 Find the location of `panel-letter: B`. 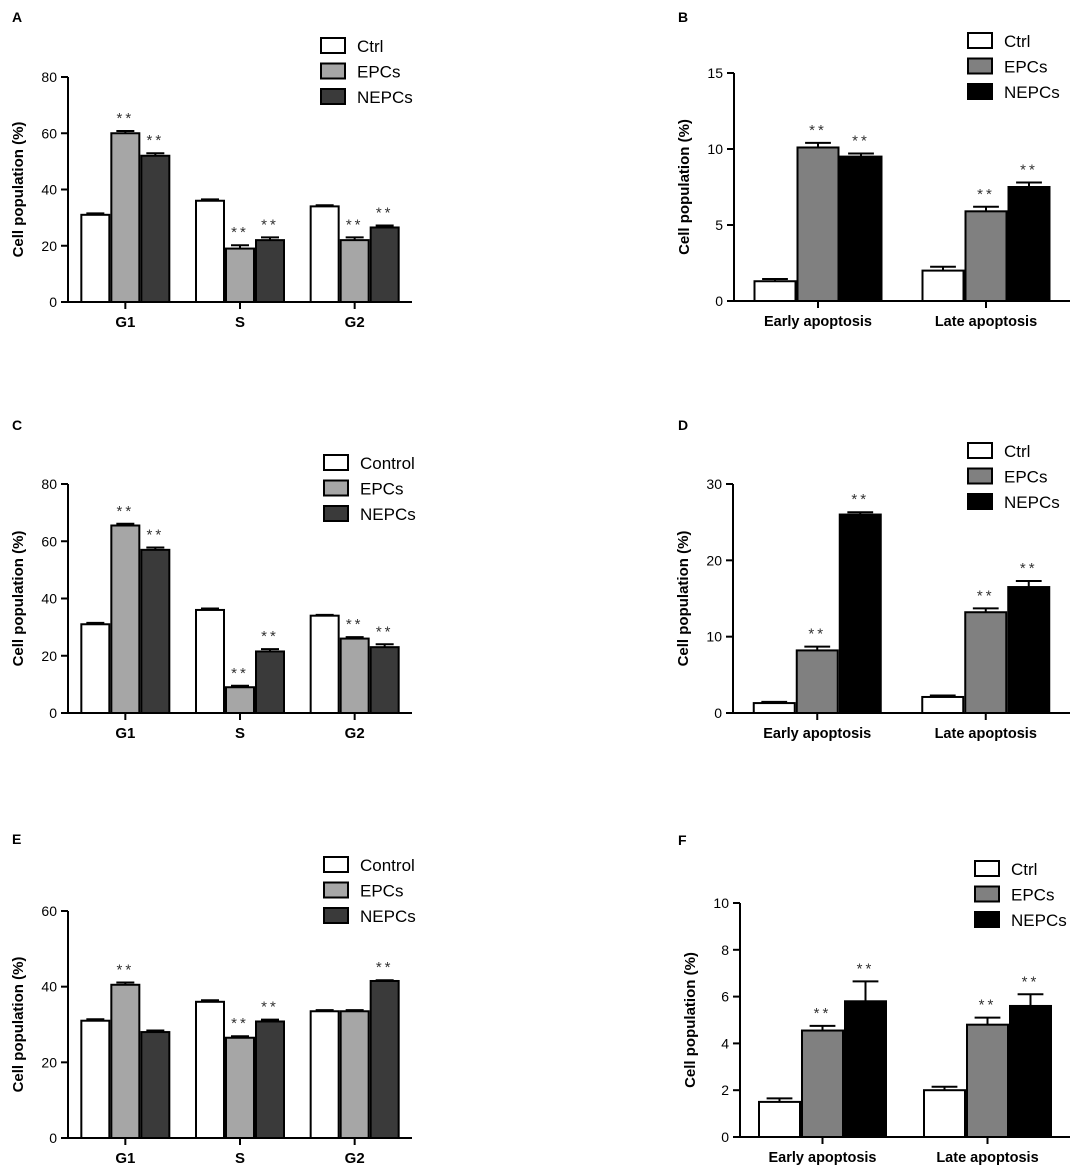

panel-letter: B is located at coordinates (683, 17).